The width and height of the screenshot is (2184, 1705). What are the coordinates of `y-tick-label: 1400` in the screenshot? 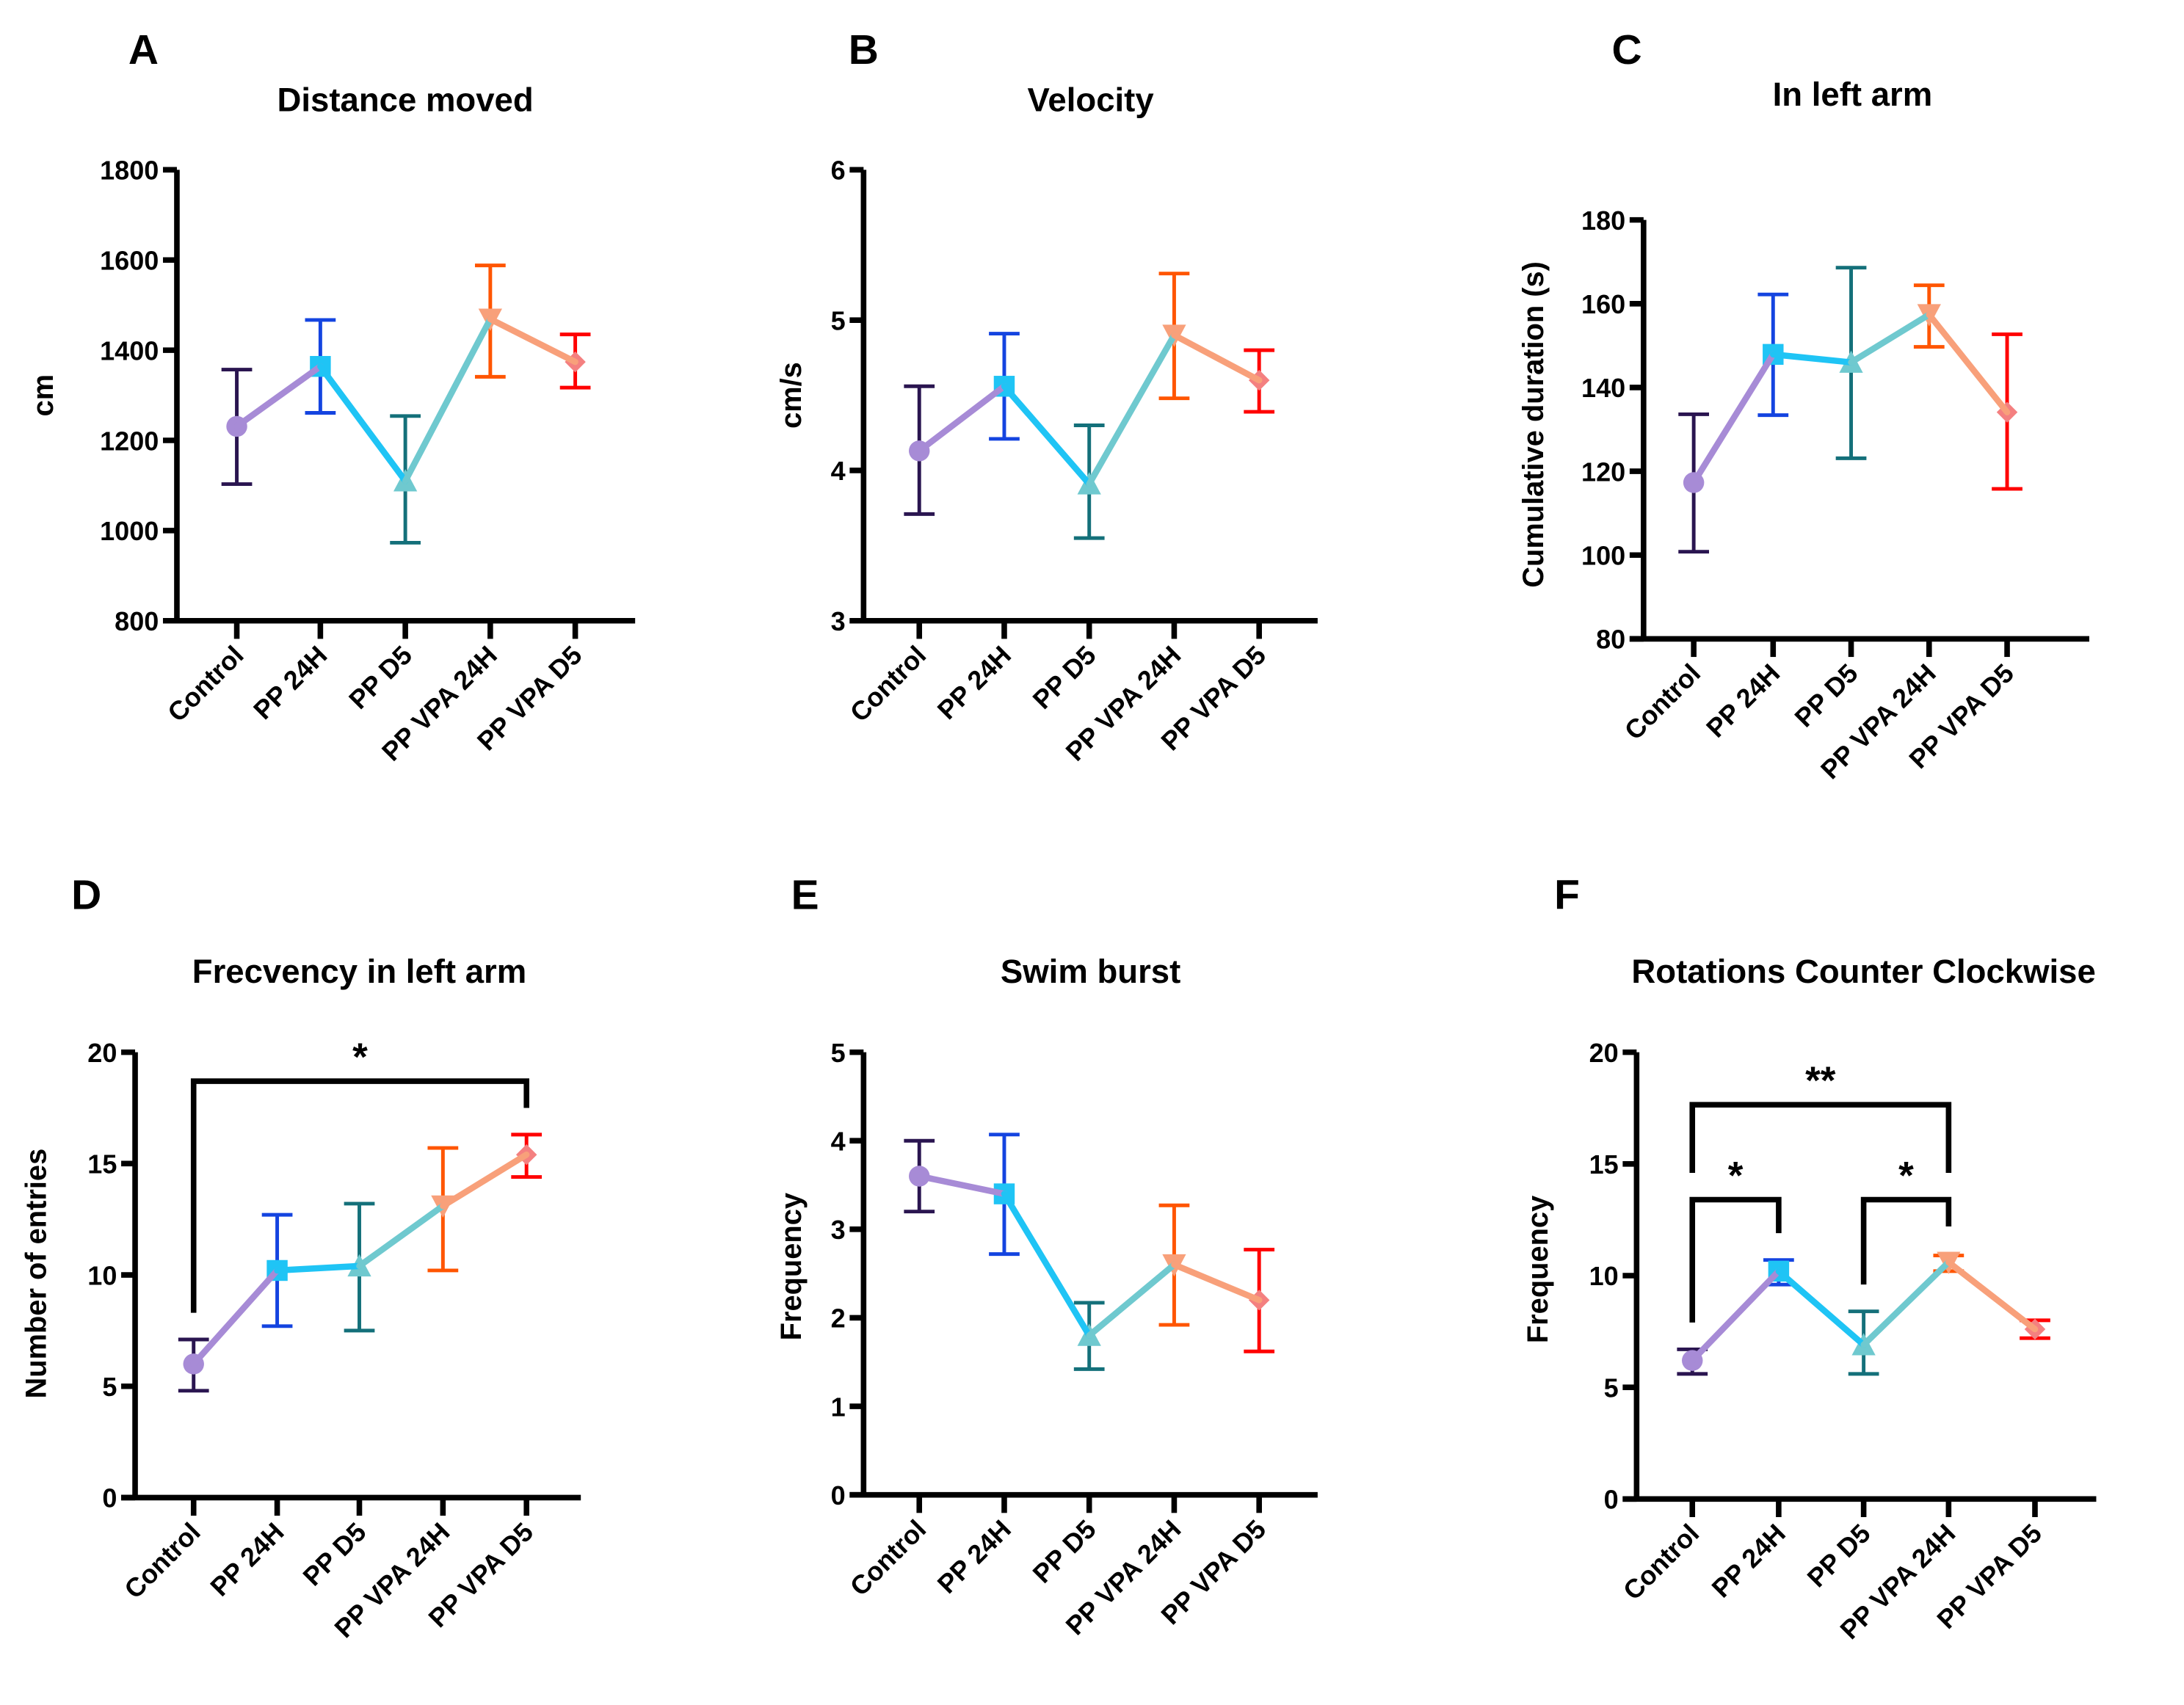 It's located at (129, 350).